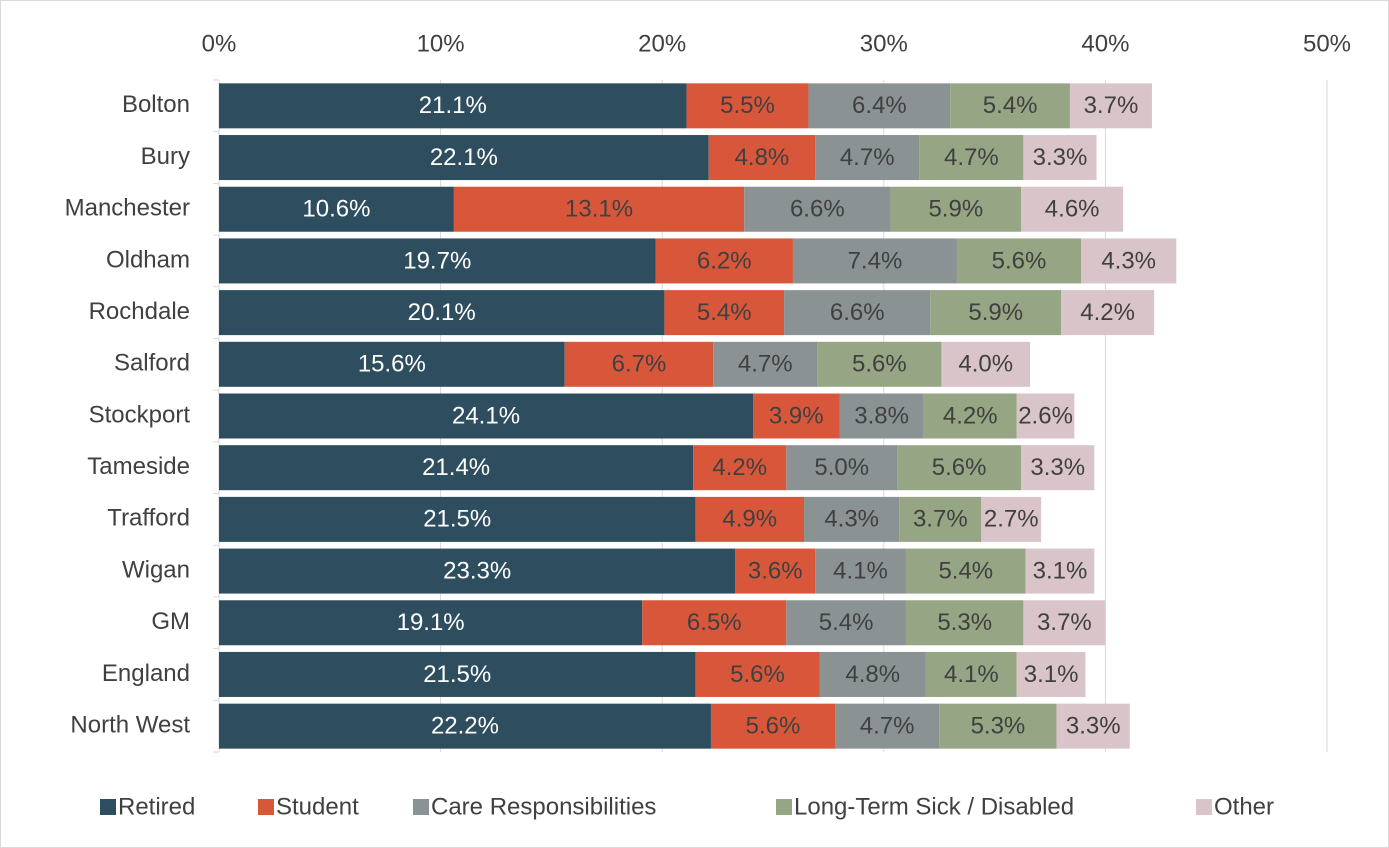 The height and width of the screenshot is (848, 1389). Describe the element at coordinates (841, 467) in the screenshot. I see `data-label: 5.0%` at that location.